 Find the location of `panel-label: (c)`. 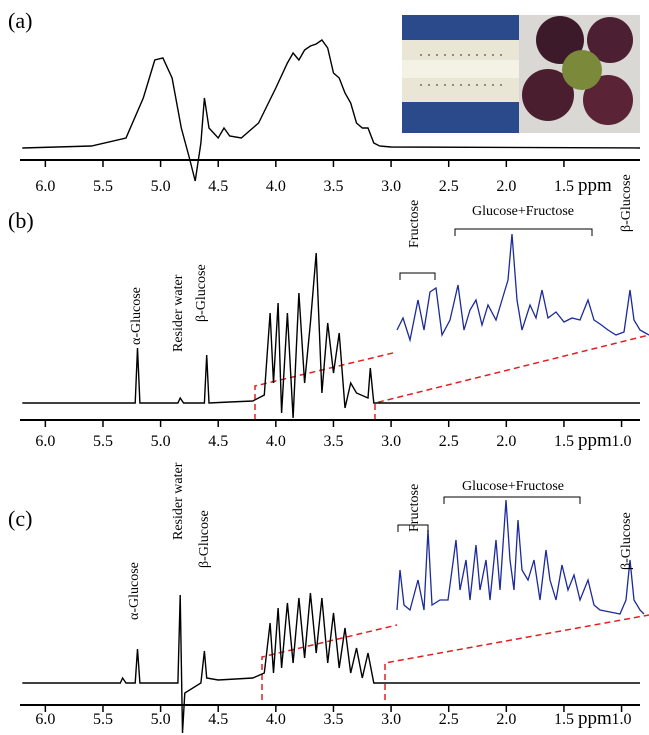

panel-label: (c) is located at coordinates (20, 518).